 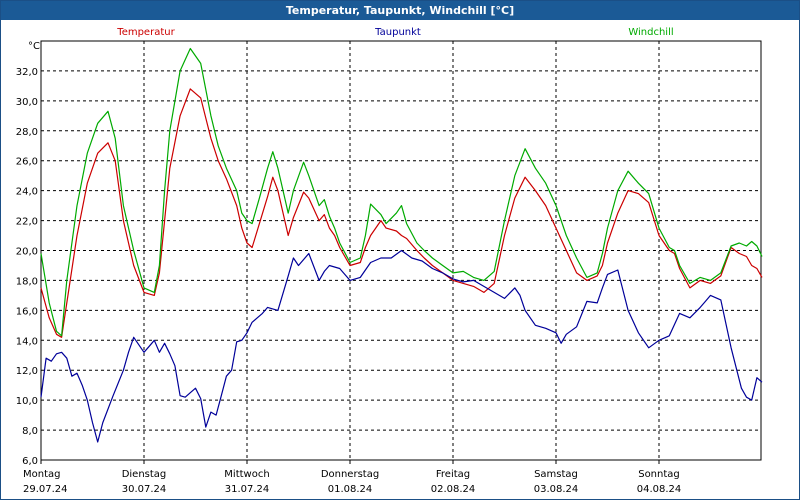 I want to click on y-tick-label: 24,0, so click(x=27, y=192).